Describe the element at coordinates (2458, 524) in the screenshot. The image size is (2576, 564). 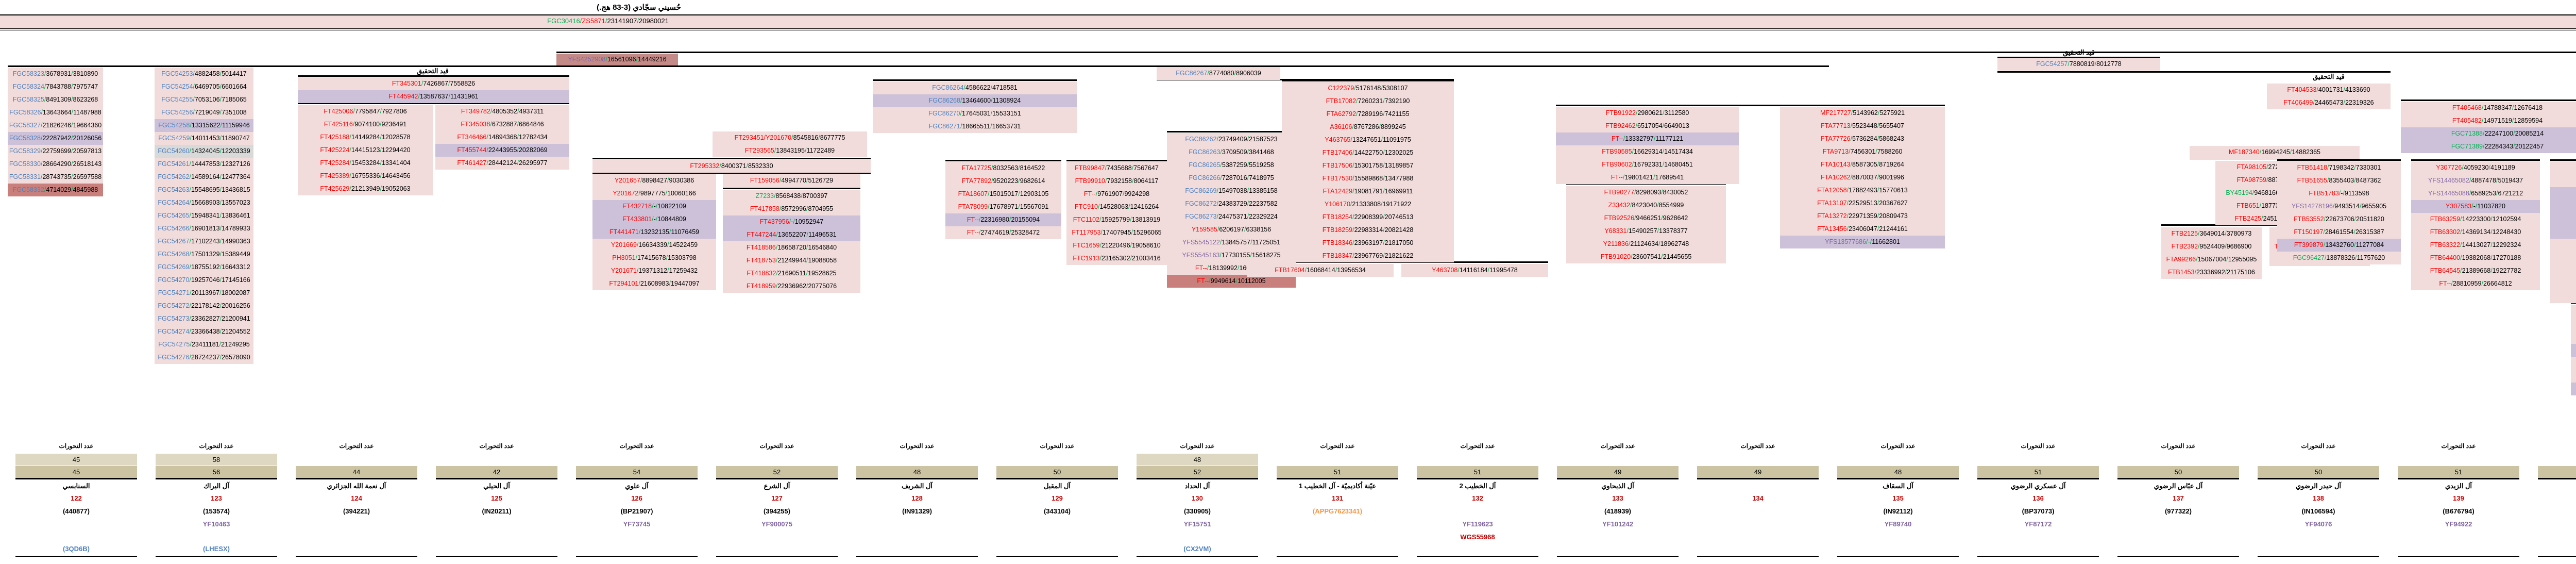
I see `footer-yfull-id: YF94922` at that location.